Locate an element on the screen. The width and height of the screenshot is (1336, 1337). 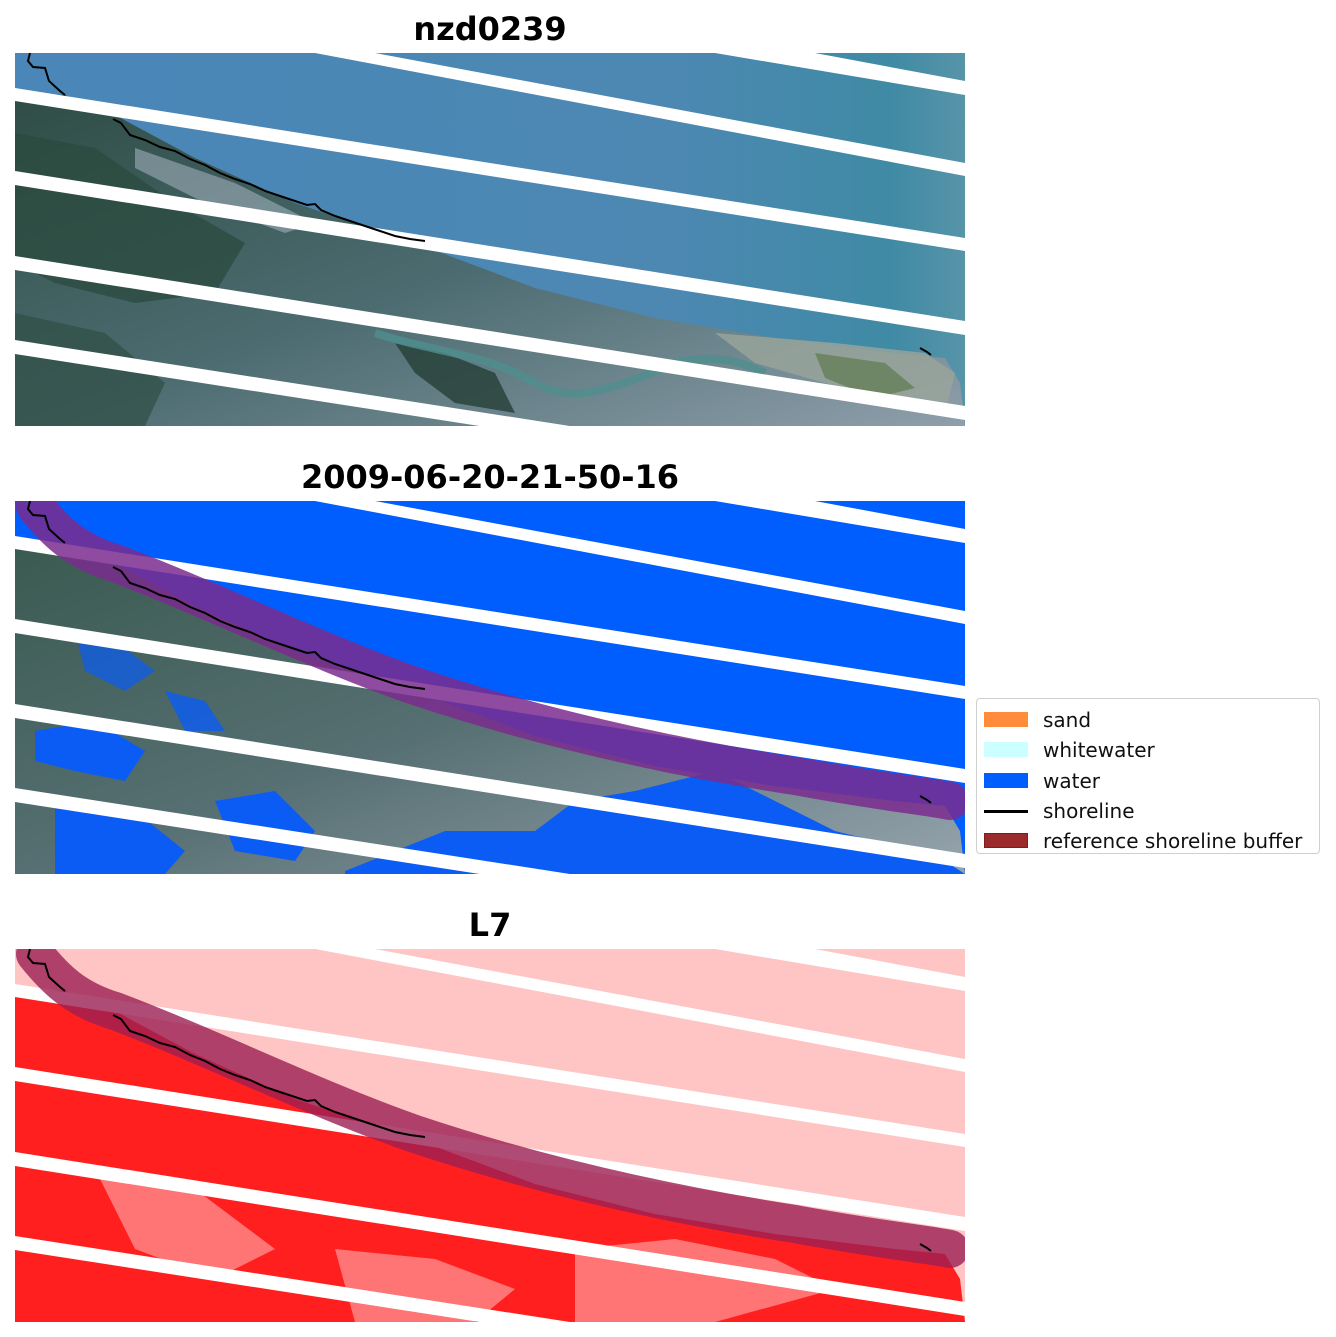
legend-label-buffer: reference shoreline buffer is located at coordinates (1173, 841).